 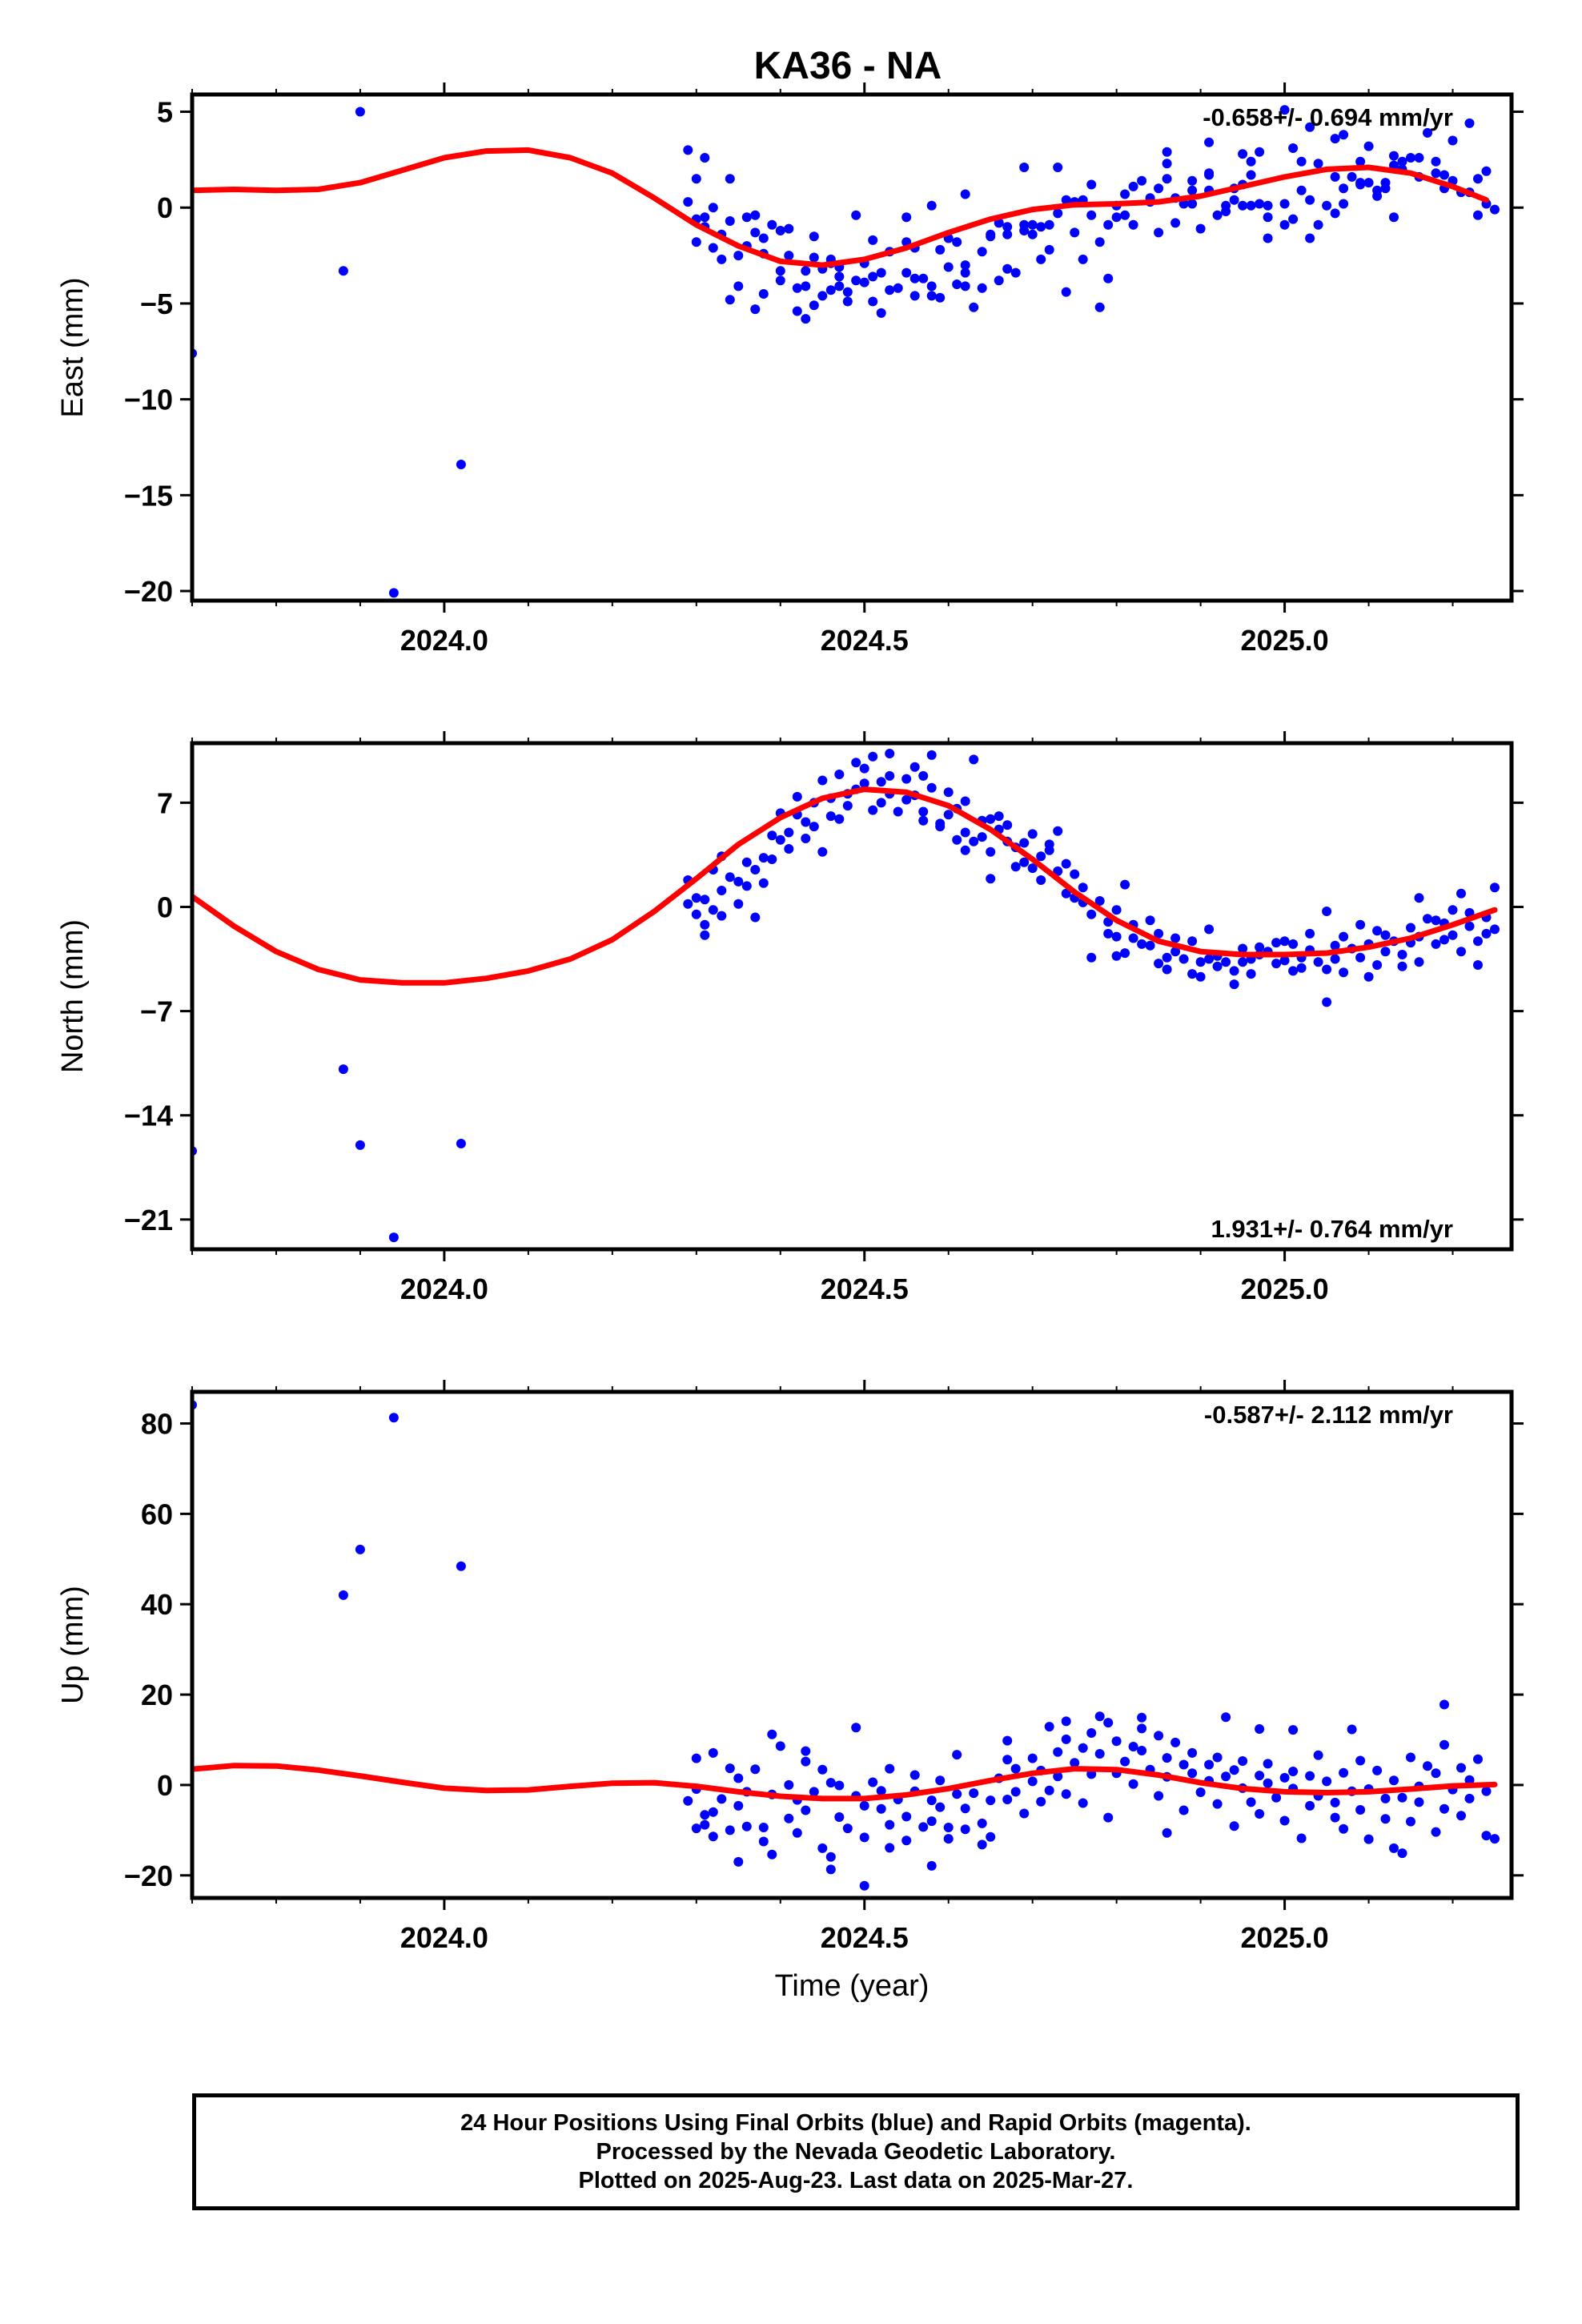 What do you see at coordinates (165, 1785) in the screenshot?
I see `y-tick-label: 0` at bounding box center [165, 1785].